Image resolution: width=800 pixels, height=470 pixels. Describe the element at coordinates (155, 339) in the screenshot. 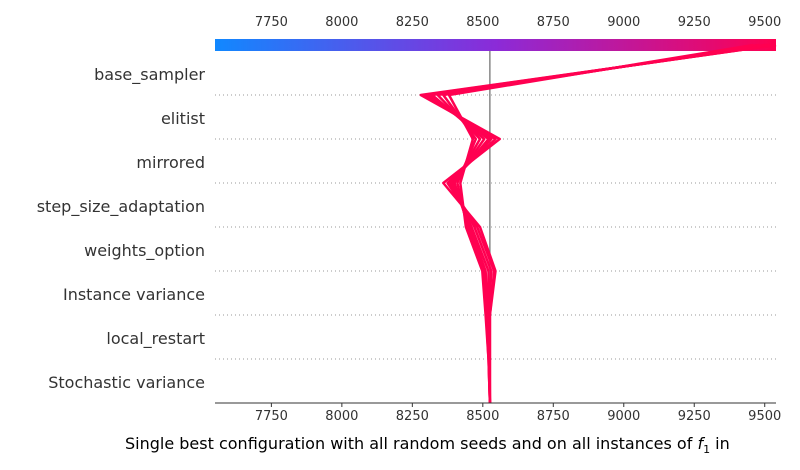

I see `feature-label: local_restart` at that location.